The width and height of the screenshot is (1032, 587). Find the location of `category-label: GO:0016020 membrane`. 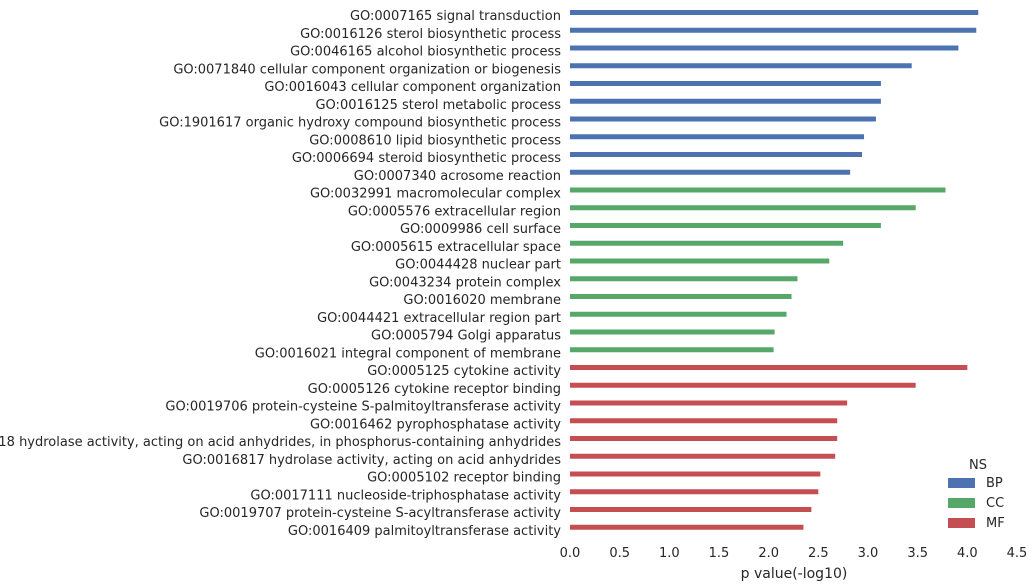

category-label: GO:0016020 membrane is located at coordinates (482, 300).